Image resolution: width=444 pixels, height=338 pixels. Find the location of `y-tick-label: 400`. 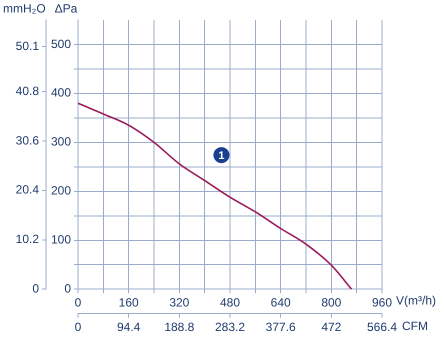

y-tick-label: 400 is located at coordinates (61, 93).